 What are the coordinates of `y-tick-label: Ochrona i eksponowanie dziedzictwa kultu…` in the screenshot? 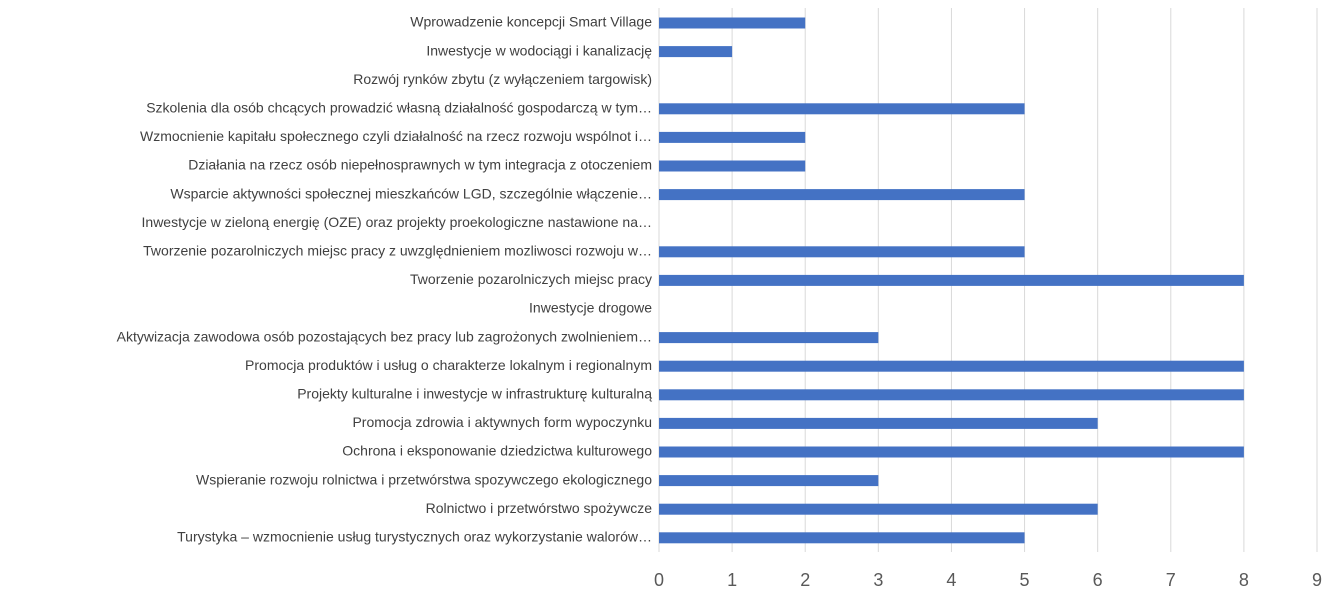 It's located at (497, 451).